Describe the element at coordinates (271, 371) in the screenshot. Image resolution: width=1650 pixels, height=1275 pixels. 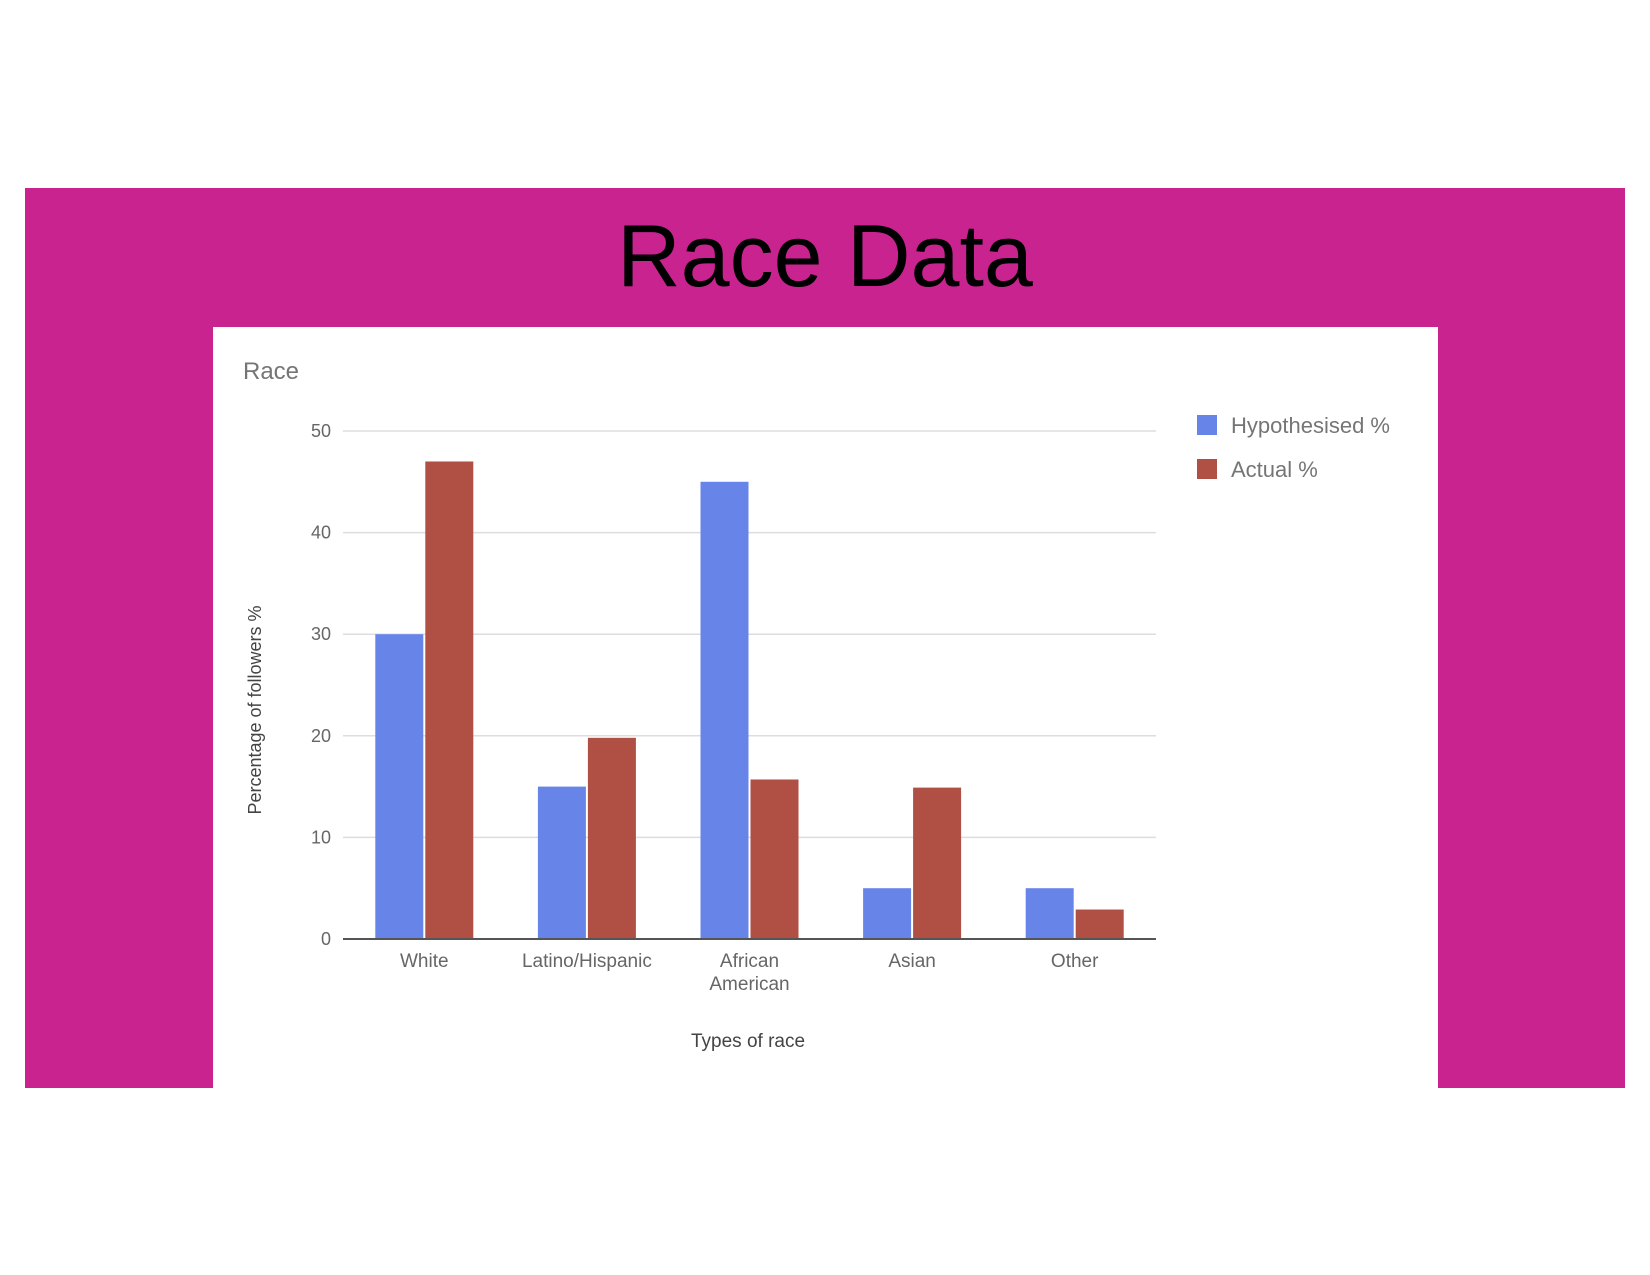
I see `chart-title: Race` at that location.